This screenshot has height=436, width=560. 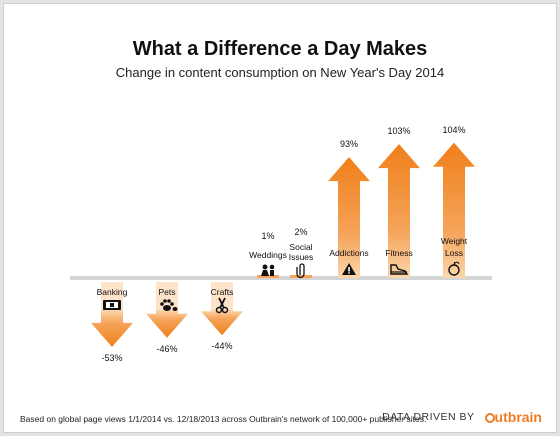 I want to click on bar-fitness, so click(x=399, y=211).